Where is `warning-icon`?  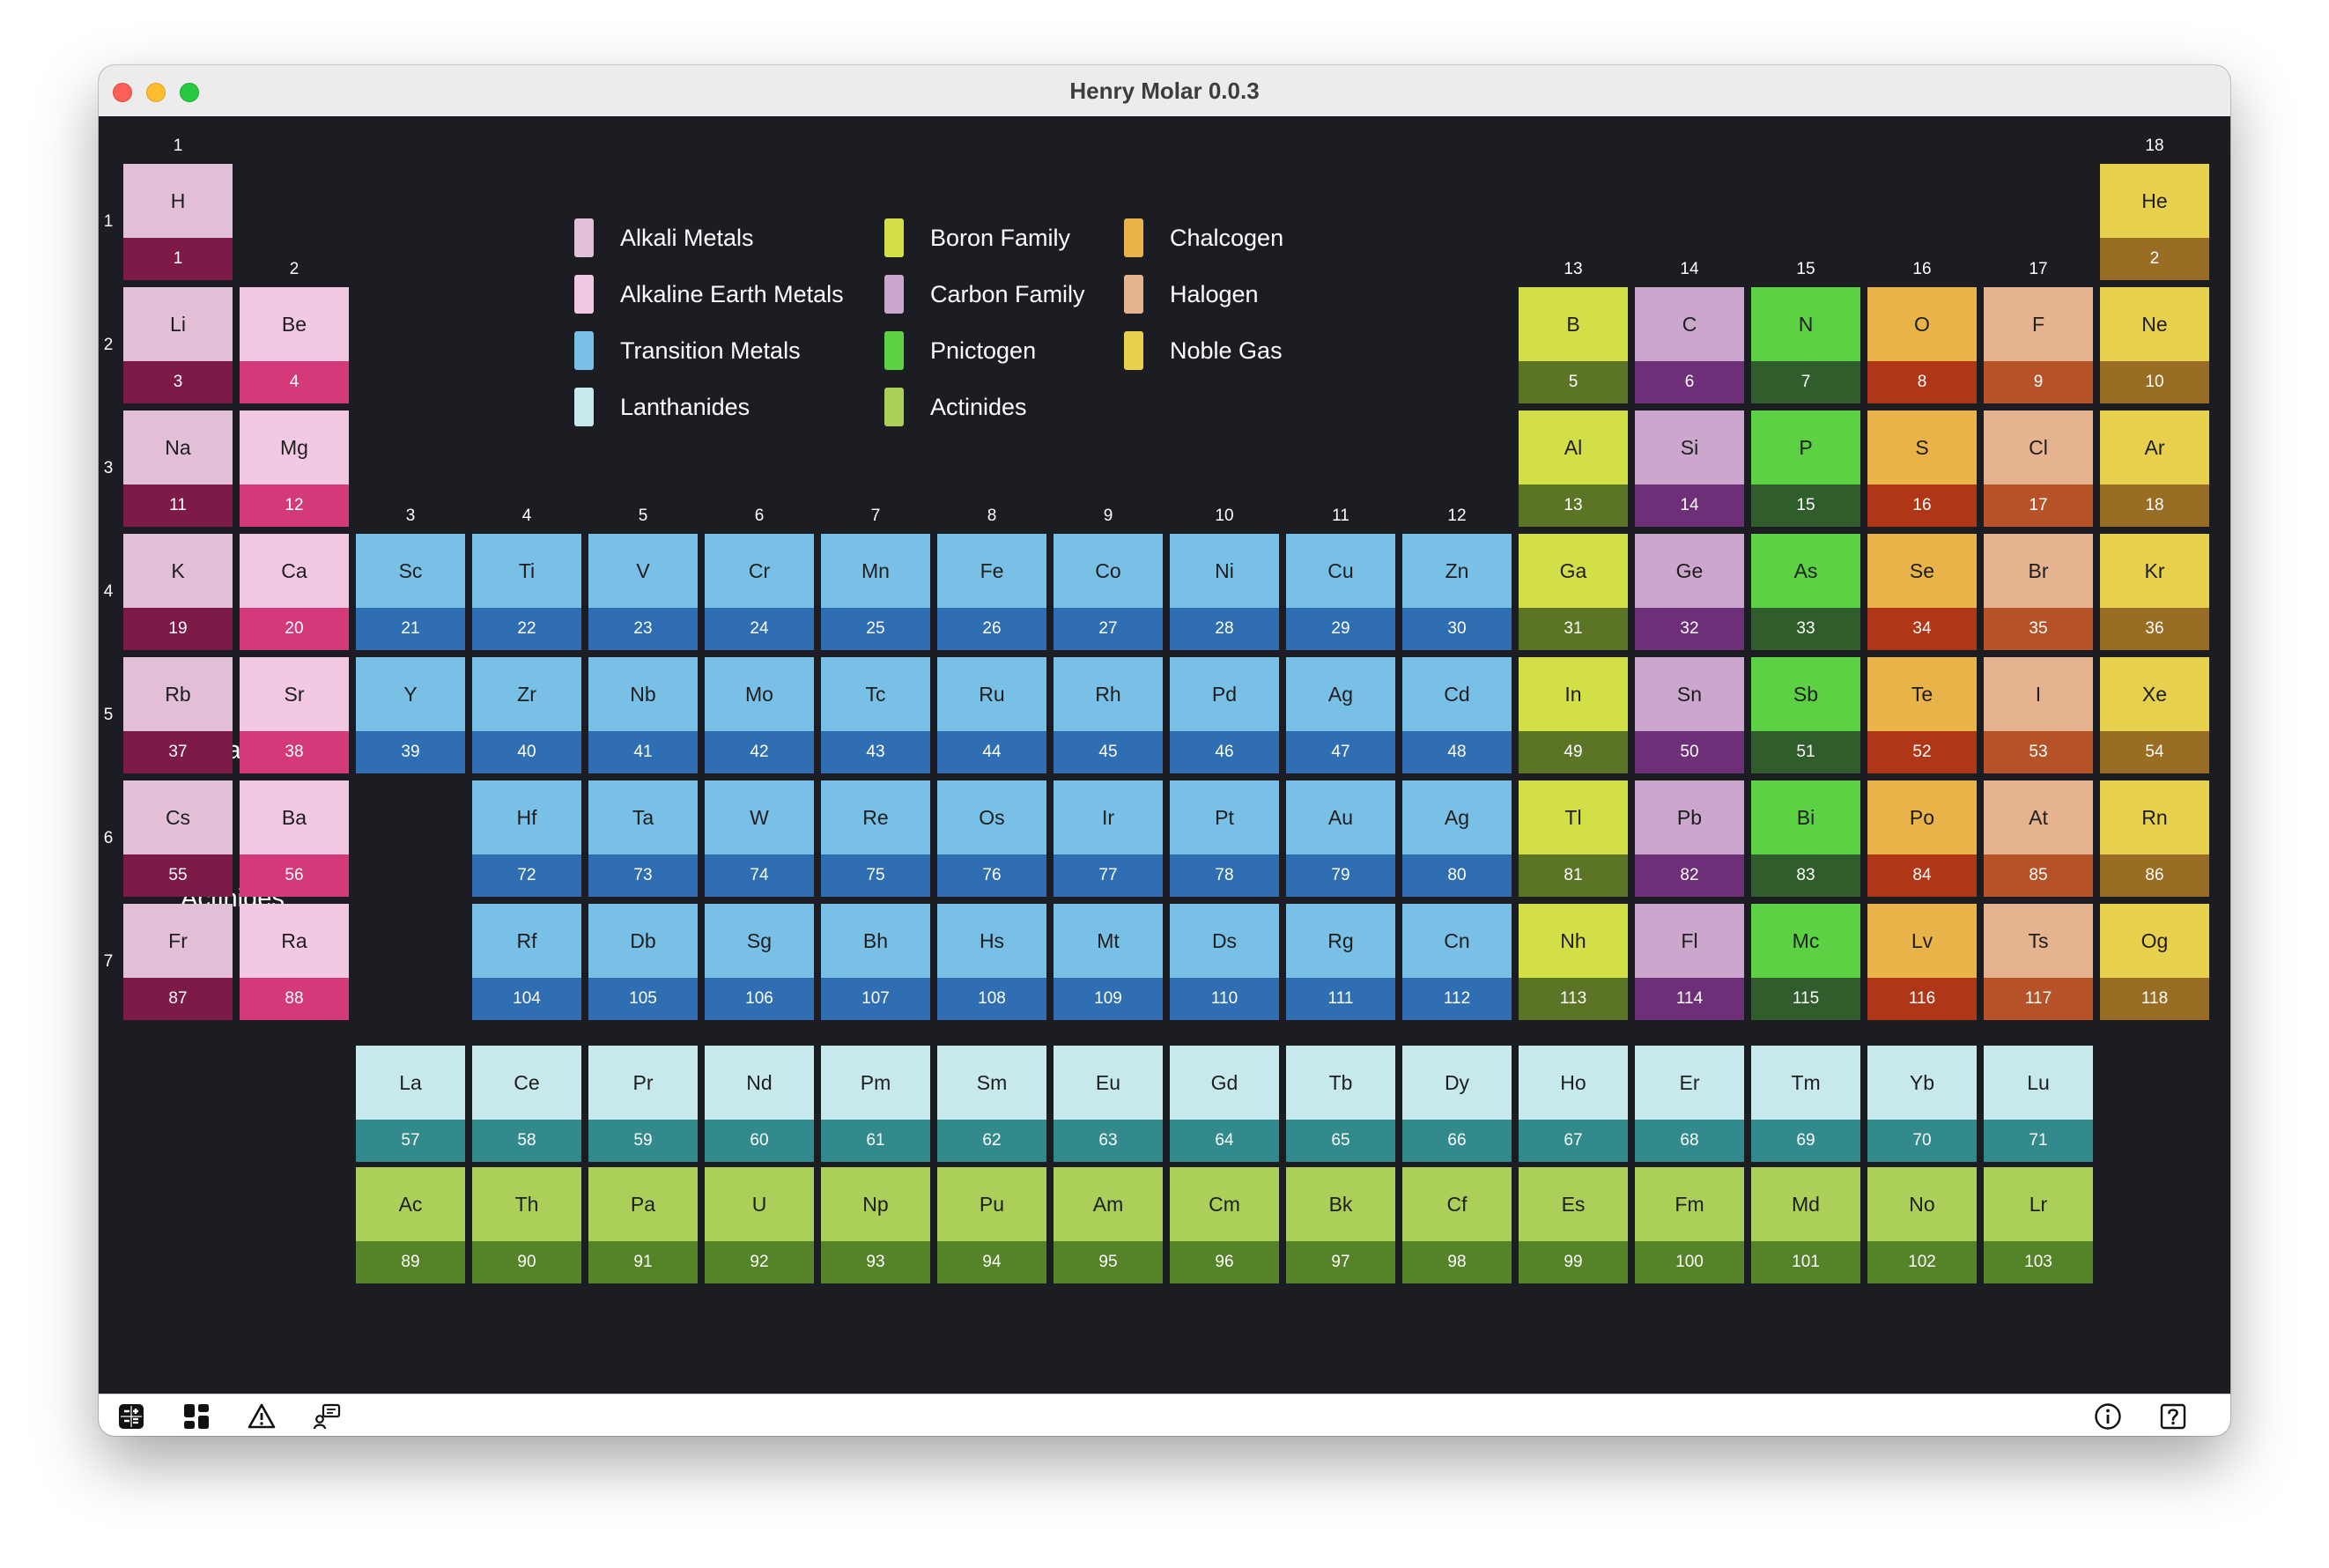 warning-icon is located at coordinates (262, 1416).